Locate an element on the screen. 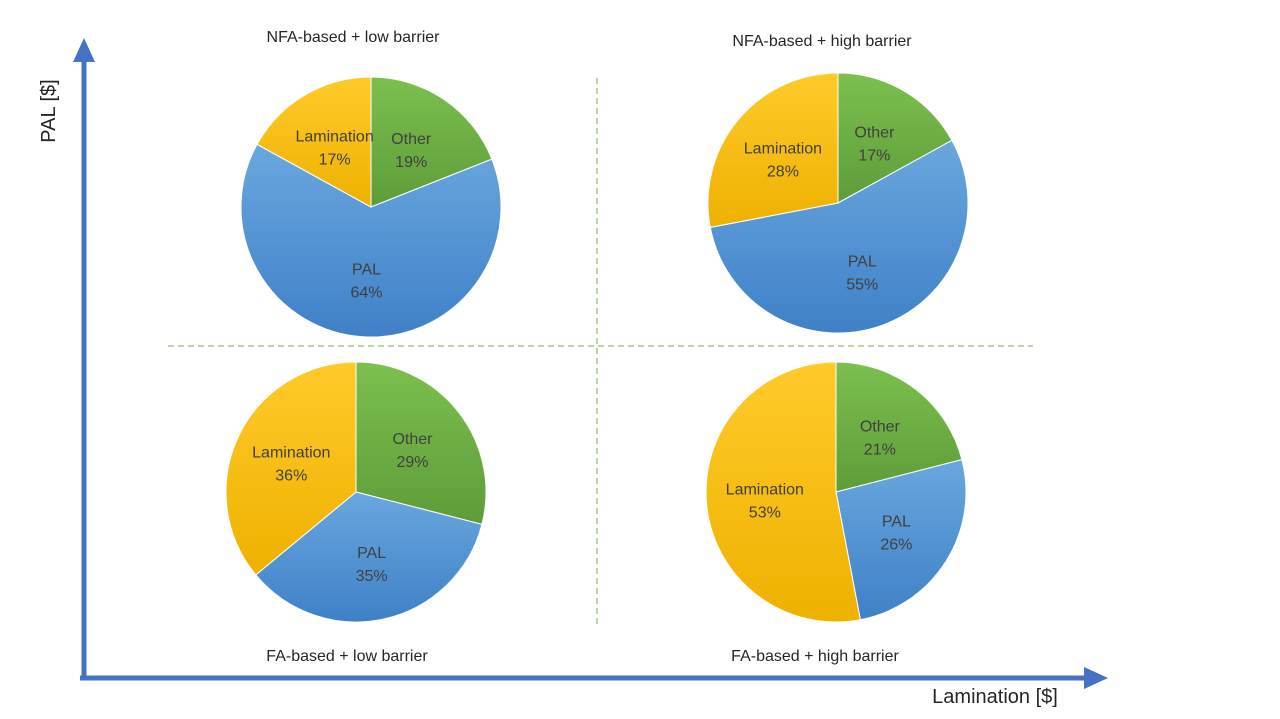 Image resolution: width=1280 pixels, height=719 pixels. x-axis-arrowhead is located at coordinates (1096, 678).